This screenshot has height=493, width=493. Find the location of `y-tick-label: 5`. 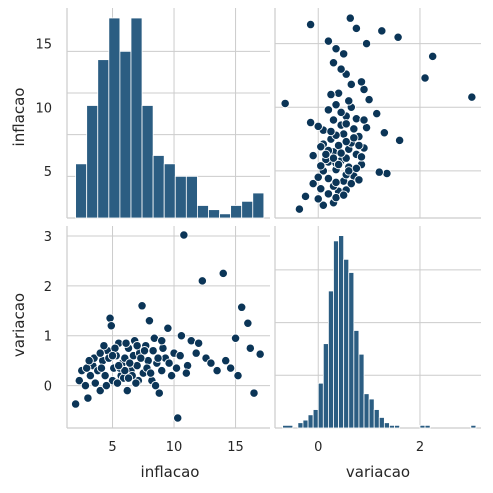

y-tick-label: 5 is located at coordinates (48, 172).